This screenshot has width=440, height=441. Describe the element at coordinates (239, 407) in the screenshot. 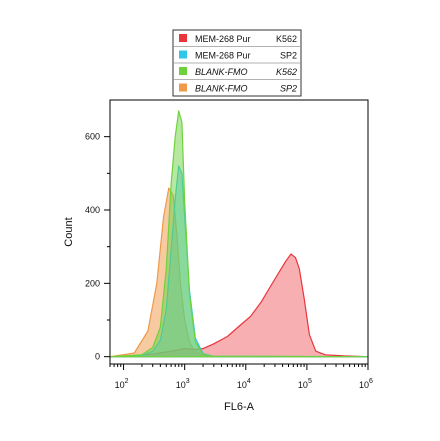

I see `x-axis-title: FL6-A` at that location.